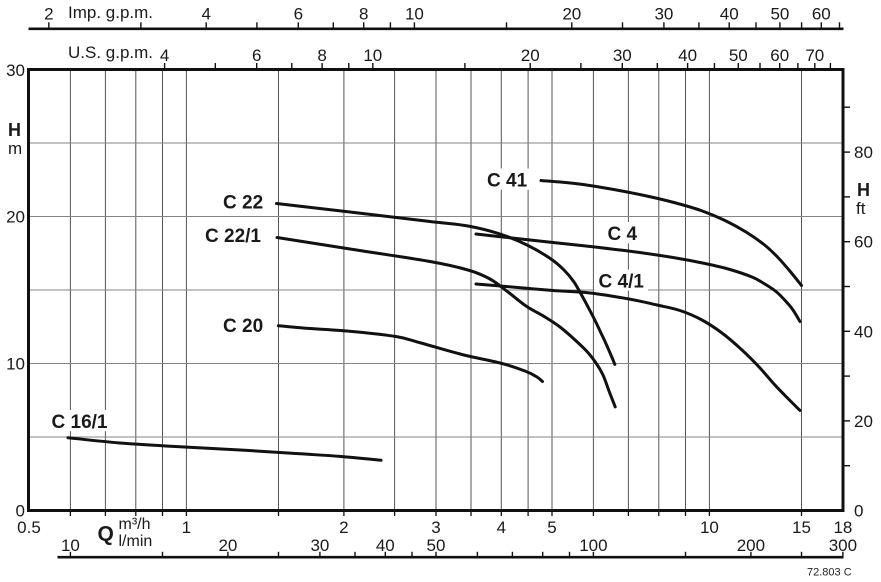  What do you see at coordinates (842, 527) in the screenshot?
I see `svg-text: 18` at bounding box center [842, 527].